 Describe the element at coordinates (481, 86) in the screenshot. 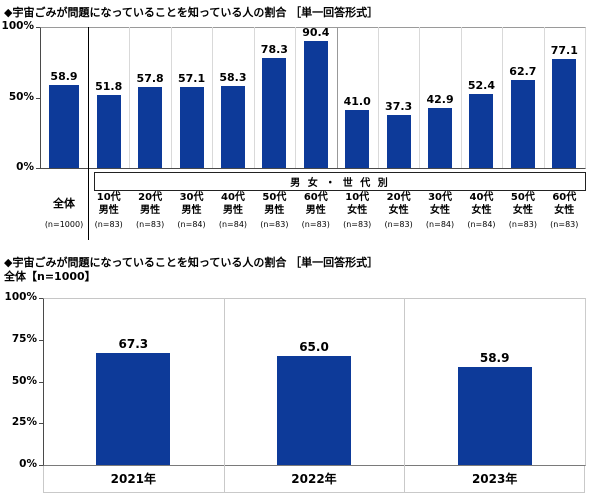

I see `bar-value-label: 52.4` at that location.